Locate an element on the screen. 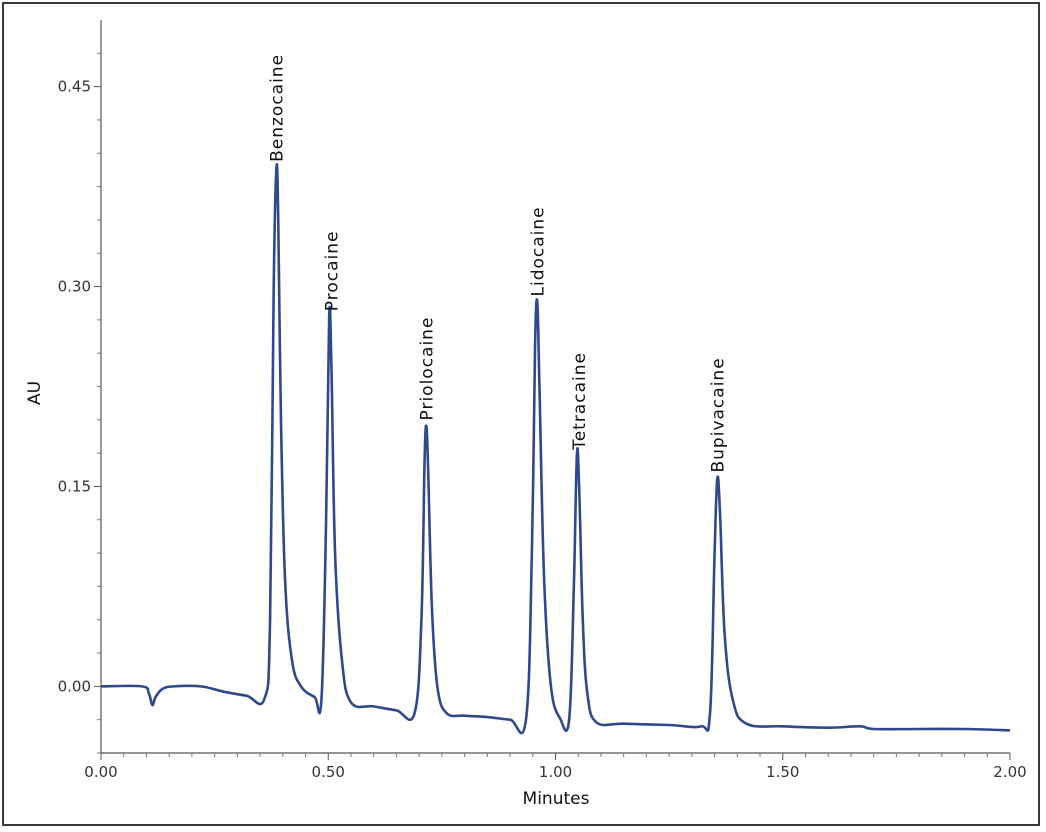 Image resolution: width=1046 pixels, height=832 pixels. y-tick-label: 0.30 is located at coordinates (74, 287).